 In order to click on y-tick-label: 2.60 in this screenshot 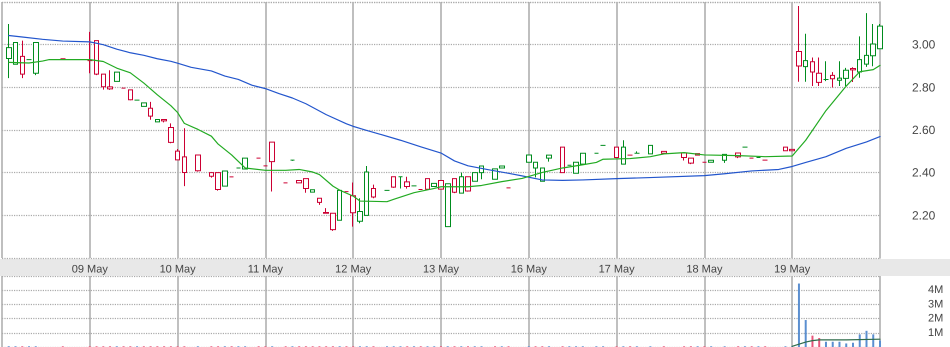, I will do `click(924, 130)`.